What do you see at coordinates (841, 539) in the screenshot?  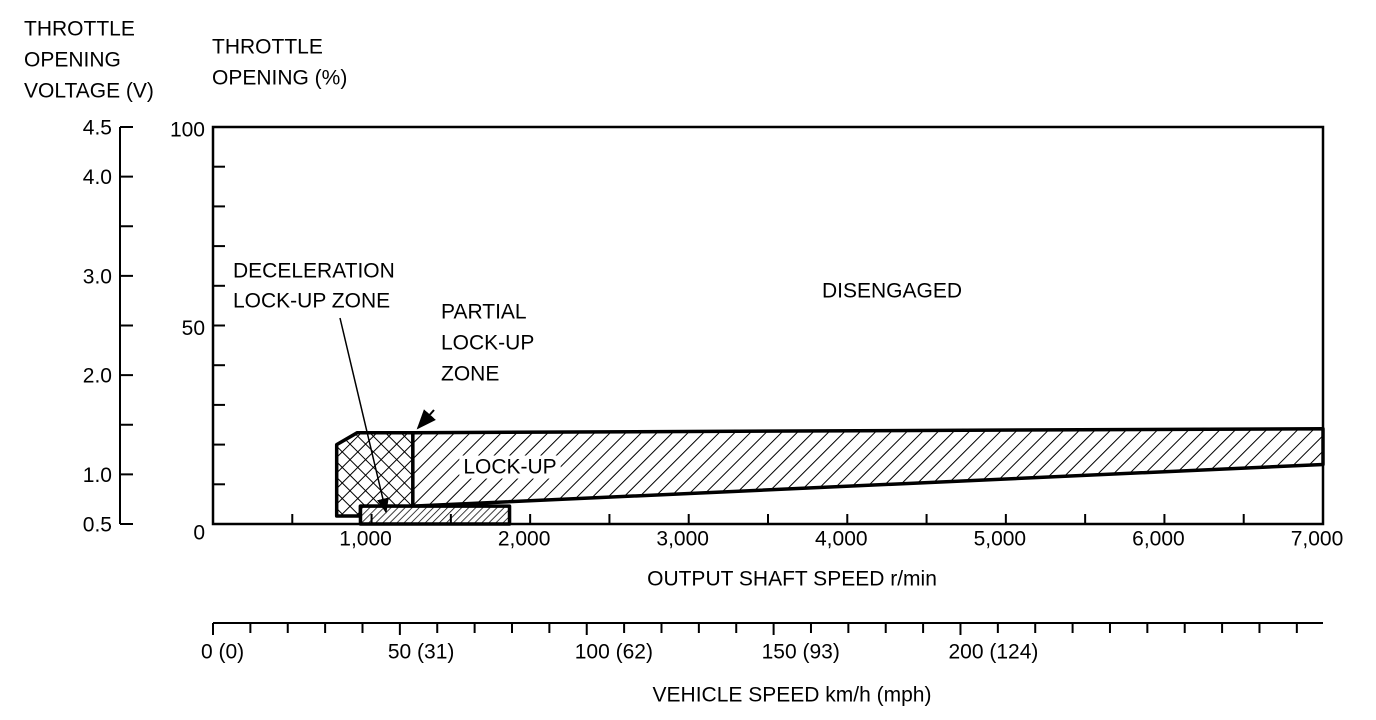 I see `x-tick-label: 4,000` at bounding box center [841, 539].